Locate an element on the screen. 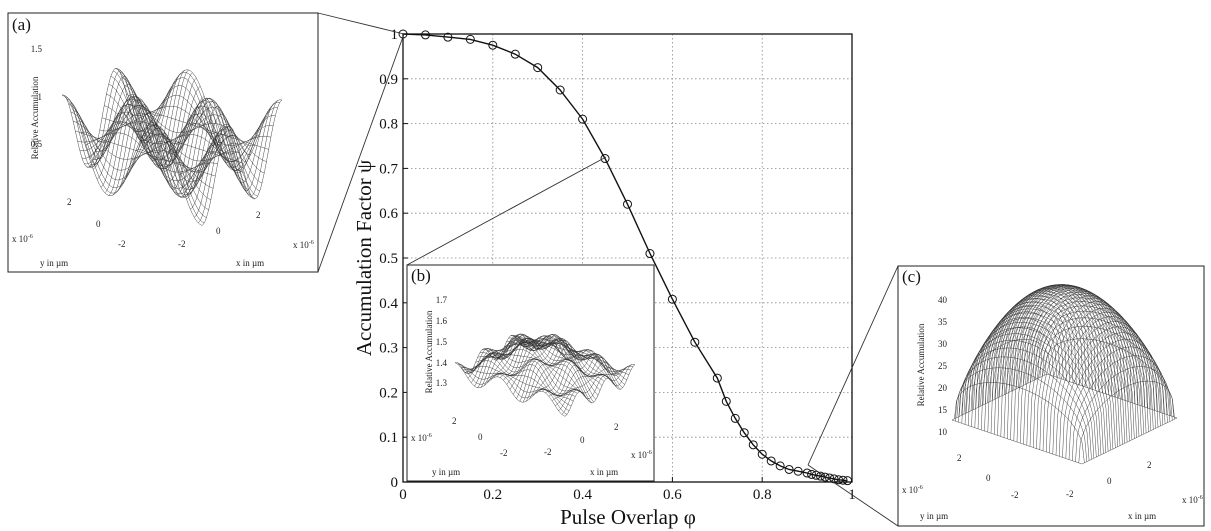  inset-c-ztick-4: 20 is located at coordinates (943, 388).